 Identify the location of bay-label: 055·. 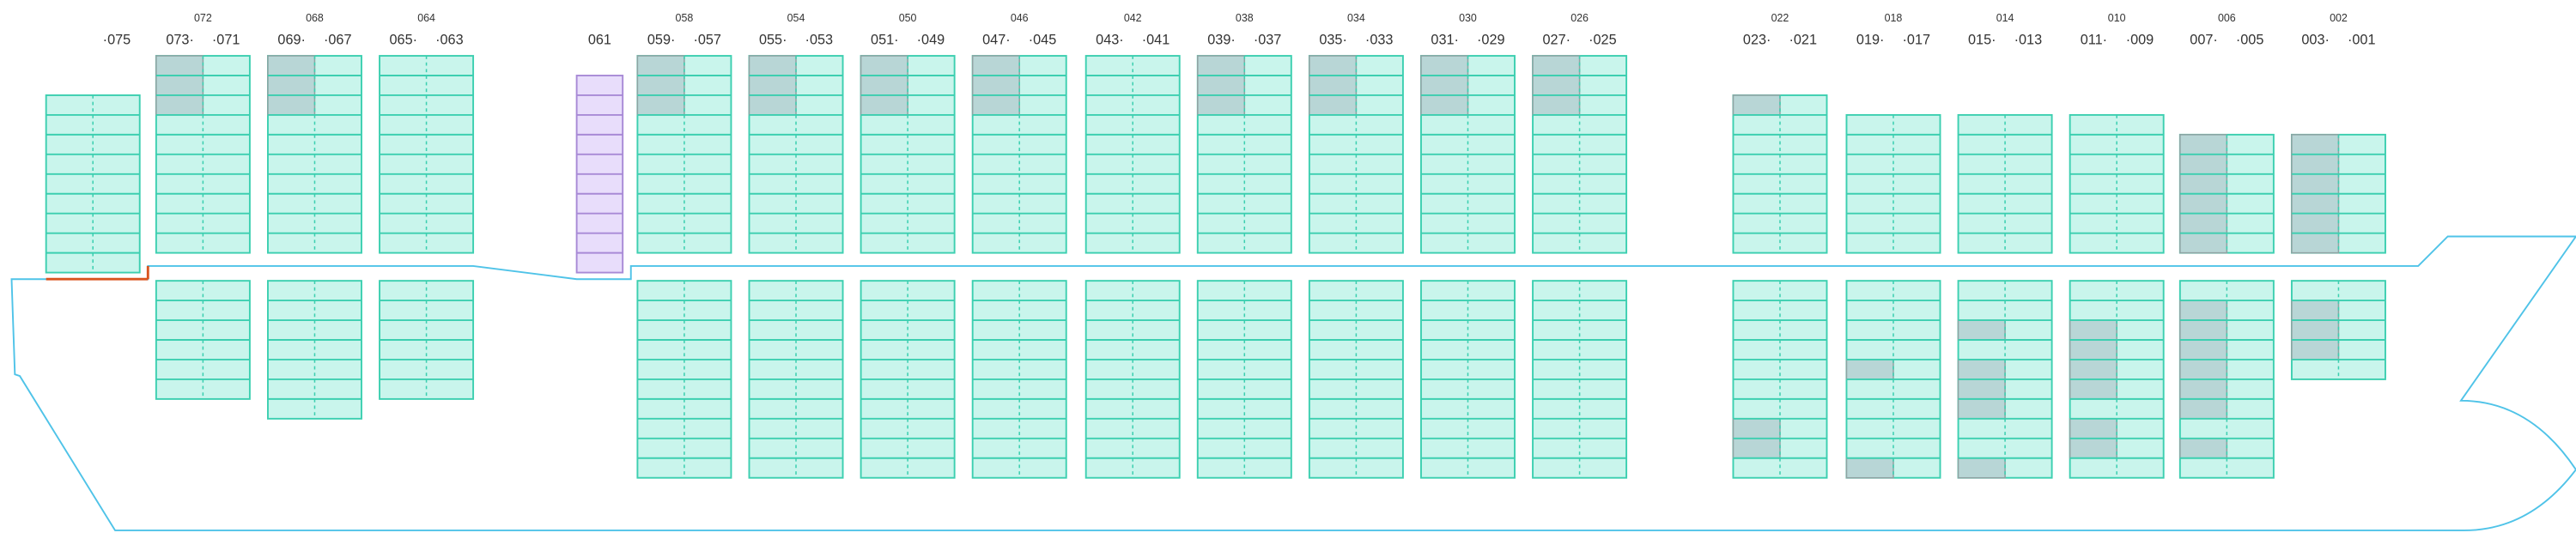
(773, 41).